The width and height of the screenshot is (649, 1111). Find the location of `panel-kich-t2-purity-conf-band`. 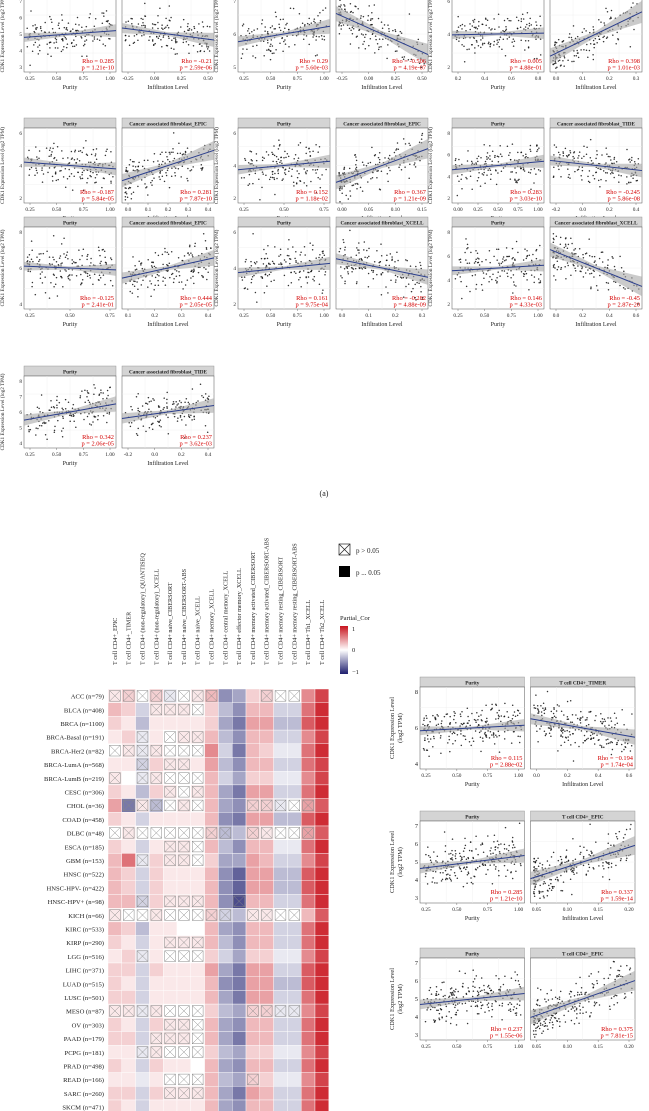

panel-kich-t2-purity-conf-band is located at coordinates (498, 33).